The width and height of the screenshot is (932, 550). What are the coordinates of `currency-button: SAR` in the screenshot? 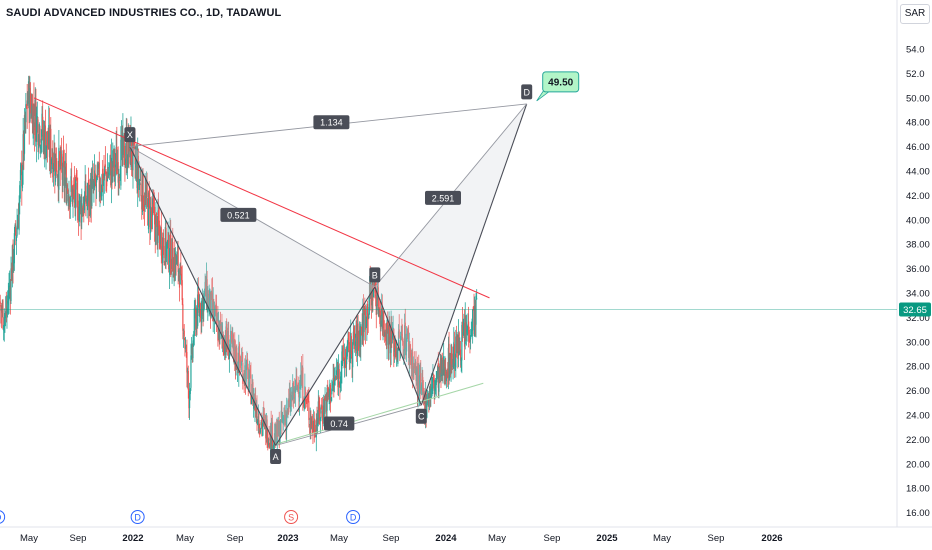 It's located at (915, 14).